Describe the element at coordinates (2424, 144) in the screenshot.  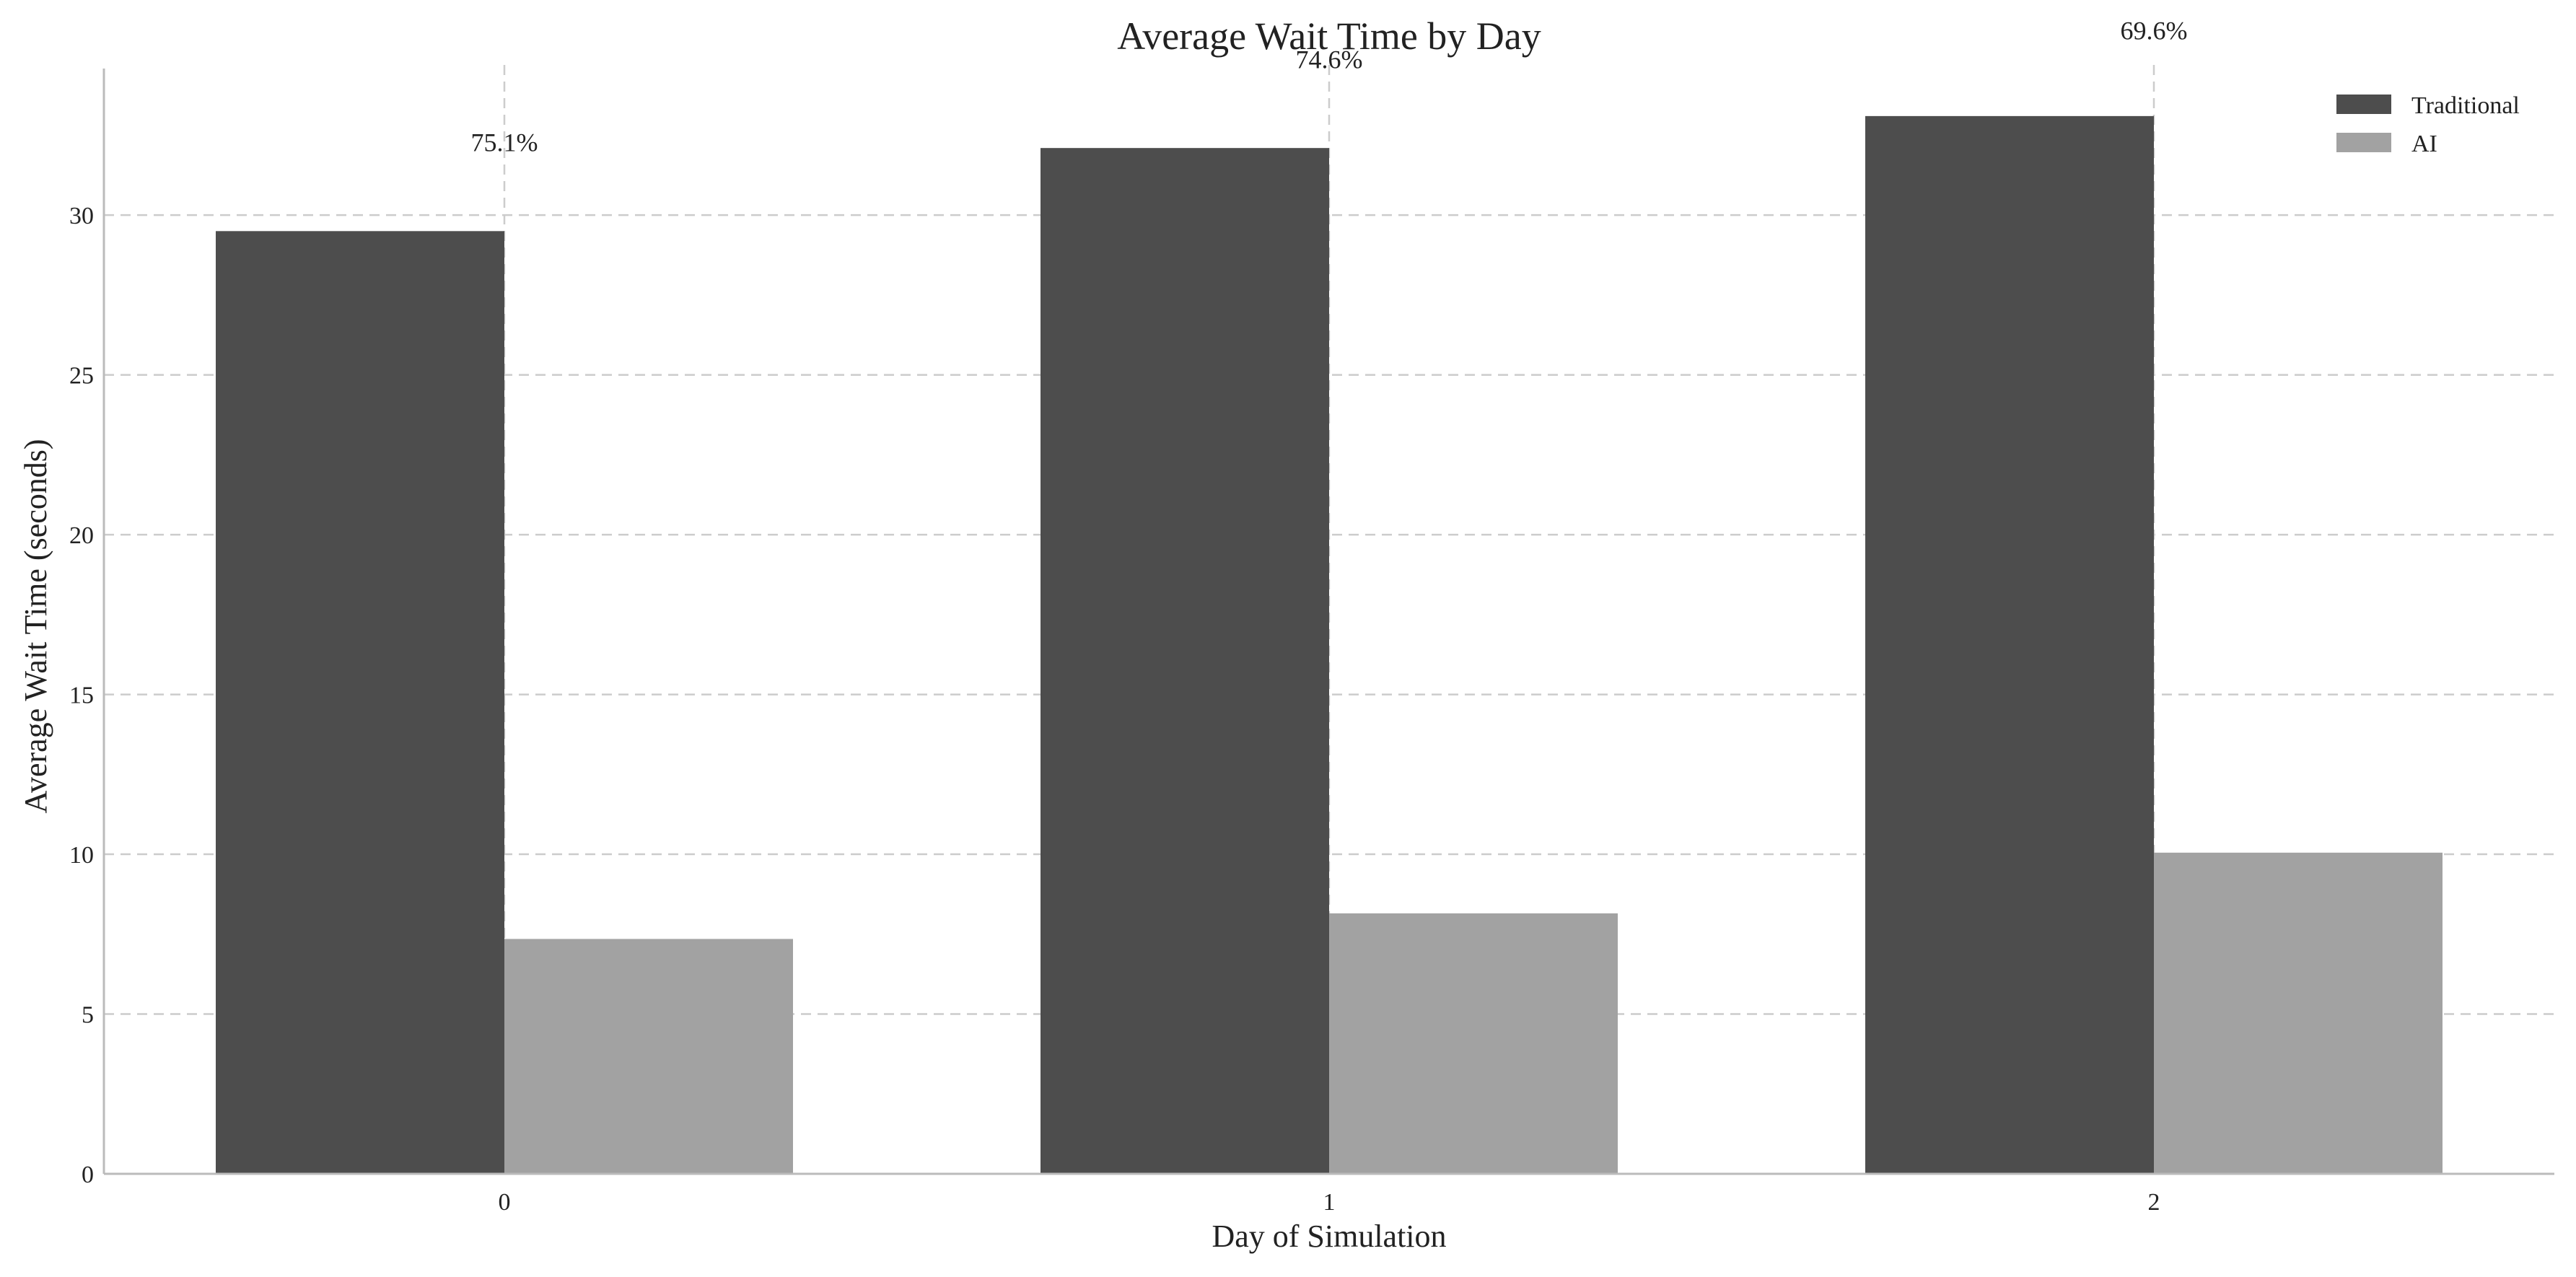
I see `legend-label-ai: AI` at that location.